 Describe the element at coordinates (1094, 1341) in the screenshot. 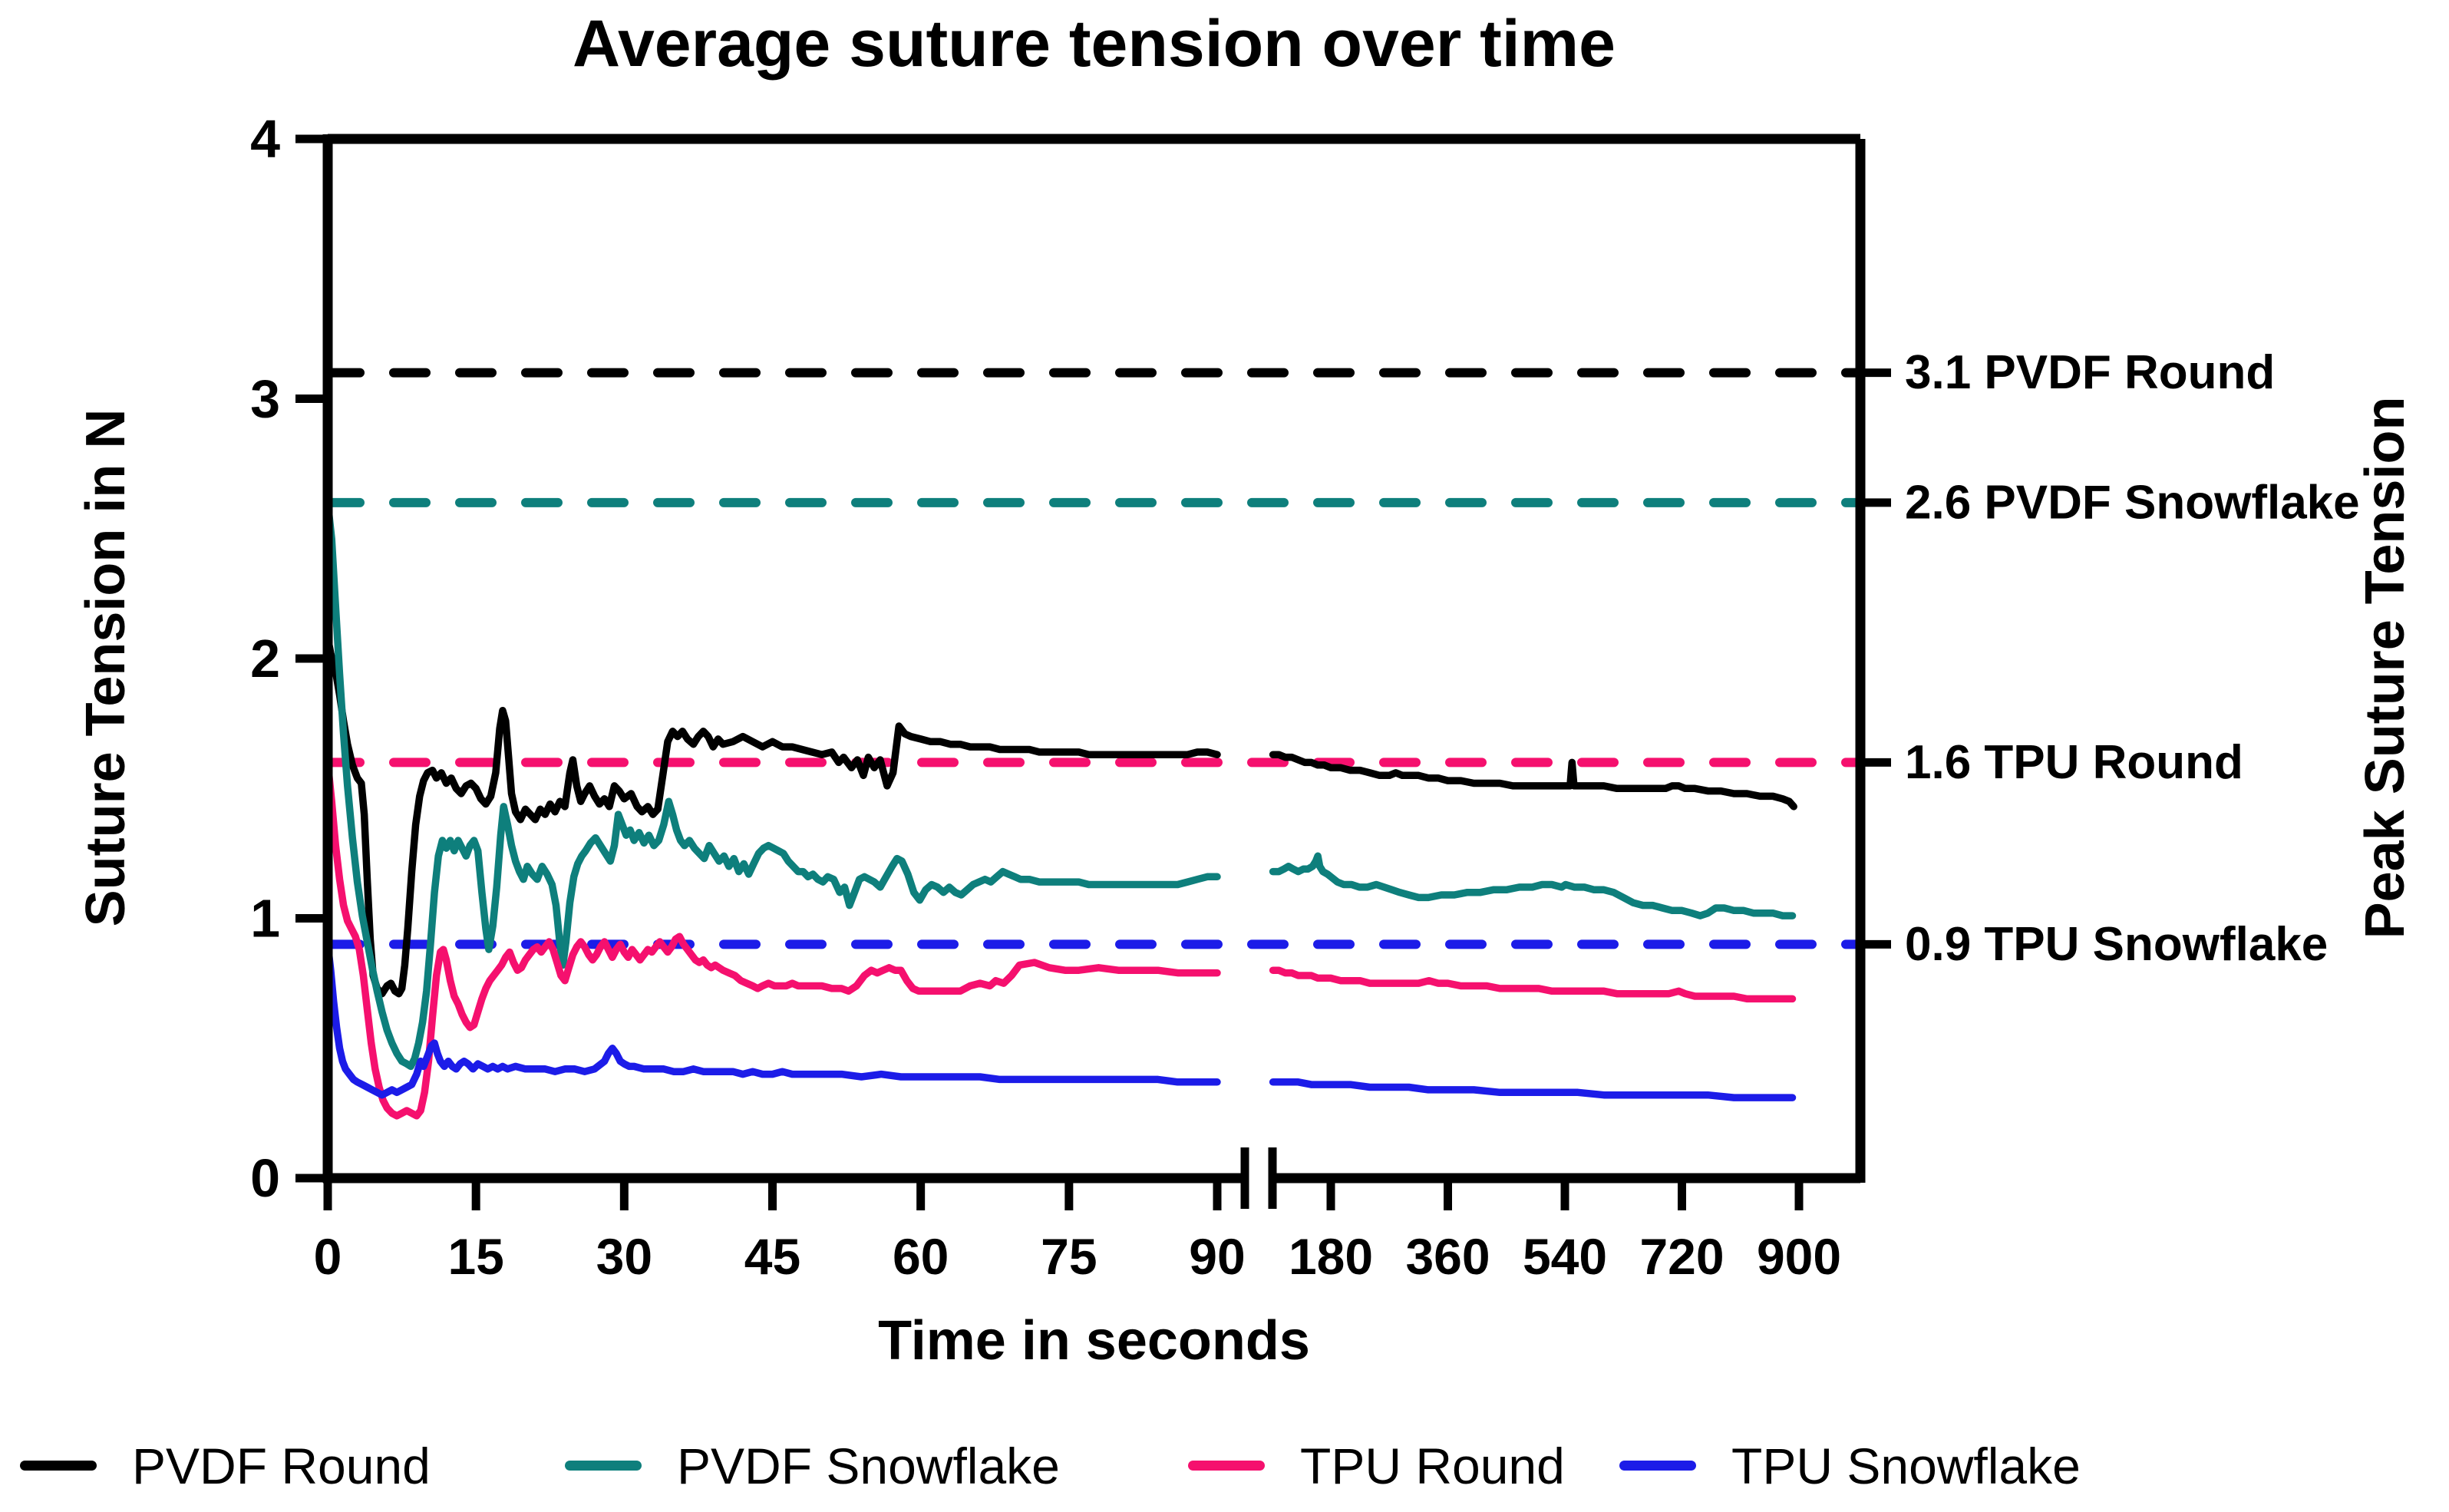

I see `x-axis-label: Time in seconds` at that location.